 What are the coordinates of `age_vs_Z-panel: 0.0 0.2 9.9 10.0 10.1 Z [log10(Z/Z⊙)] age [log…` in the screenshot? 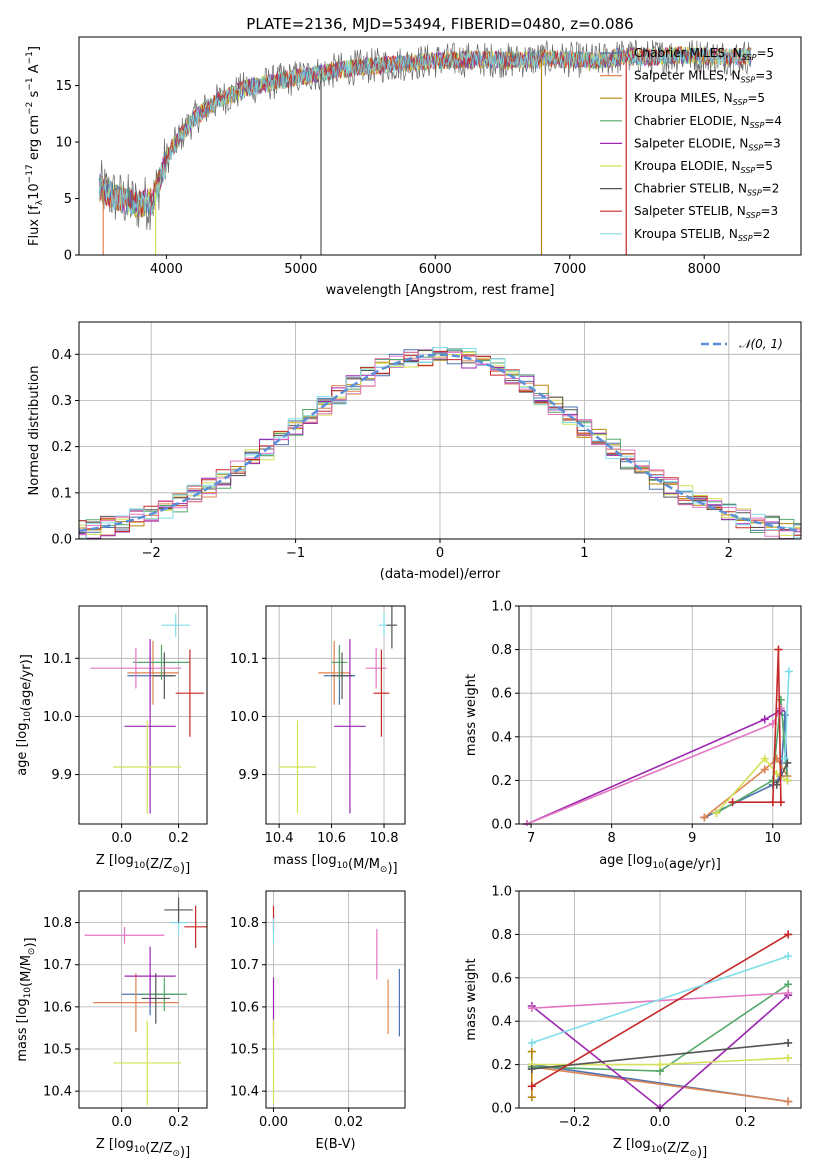 It's located at (111, 740).